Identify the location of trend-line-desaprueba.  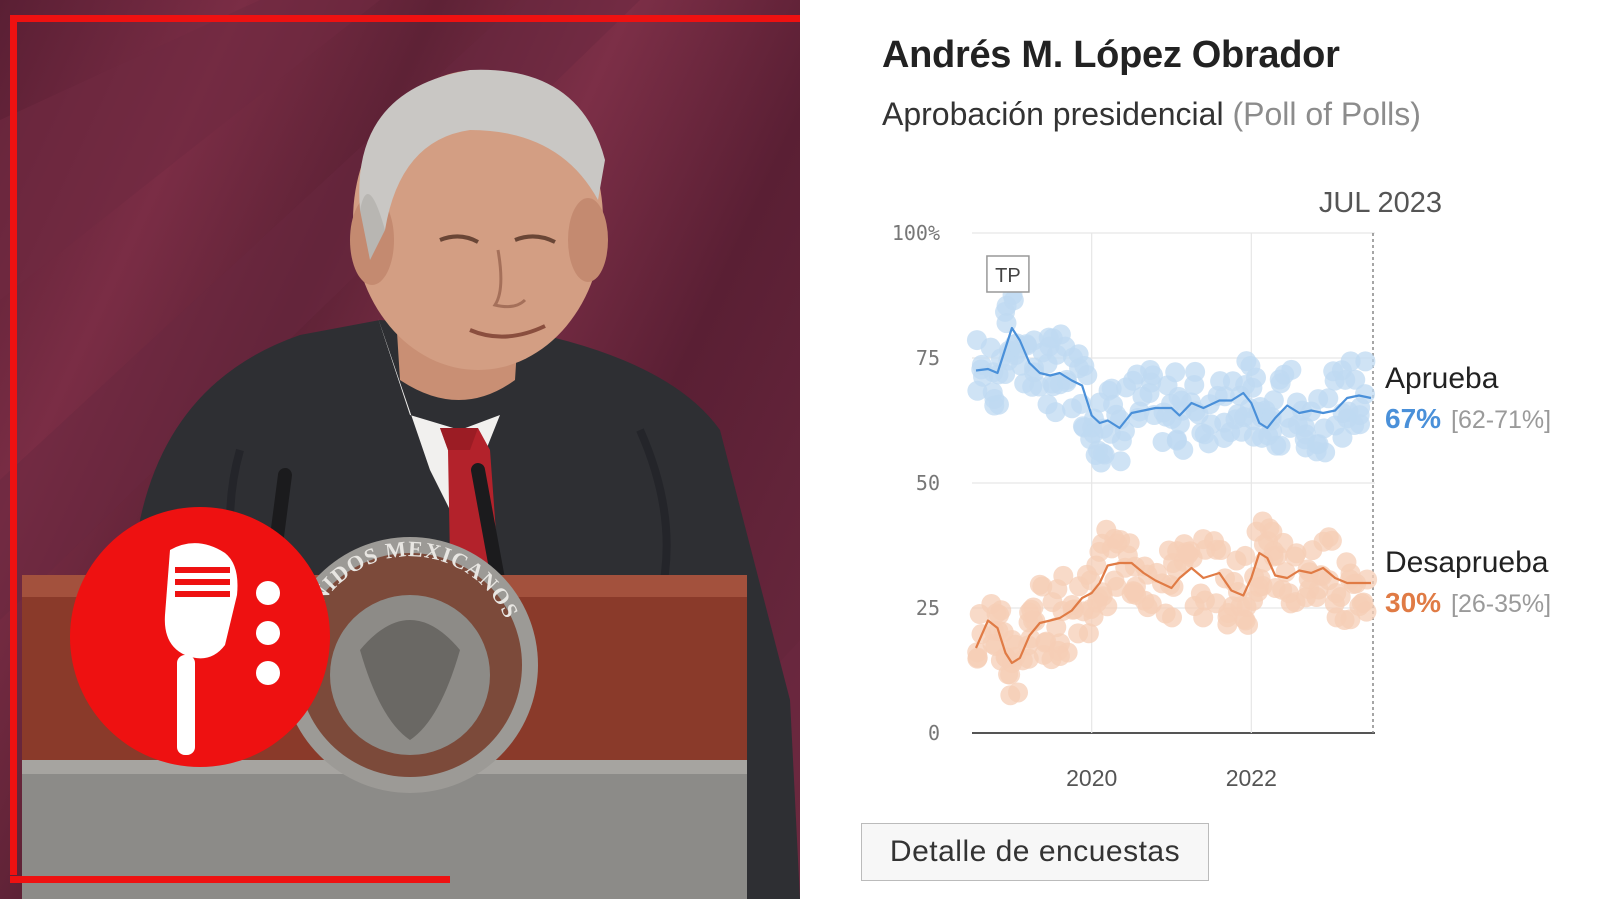
(1172, 608).